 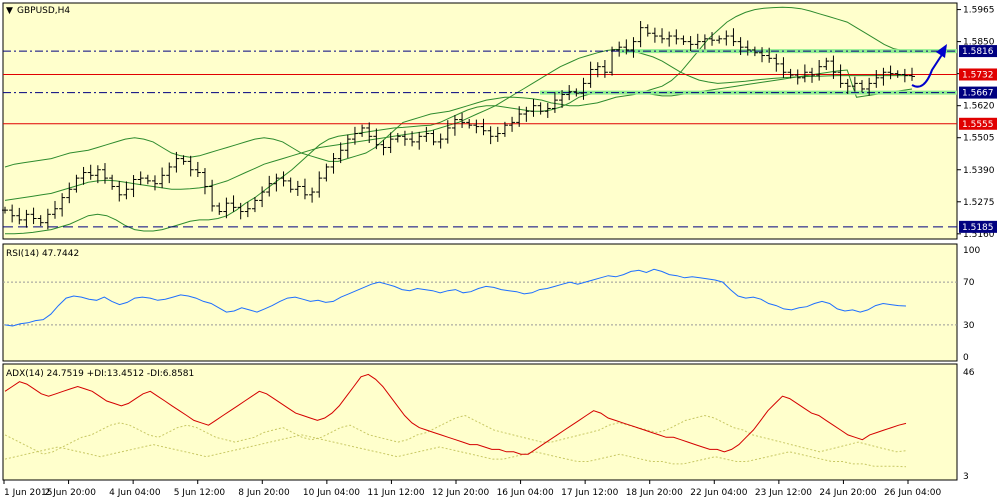 What do you see at coordinates (9, 11) in the screenshot?
I see `symbol-dropdown-icon: ▼` at bounding box center [9, 11].